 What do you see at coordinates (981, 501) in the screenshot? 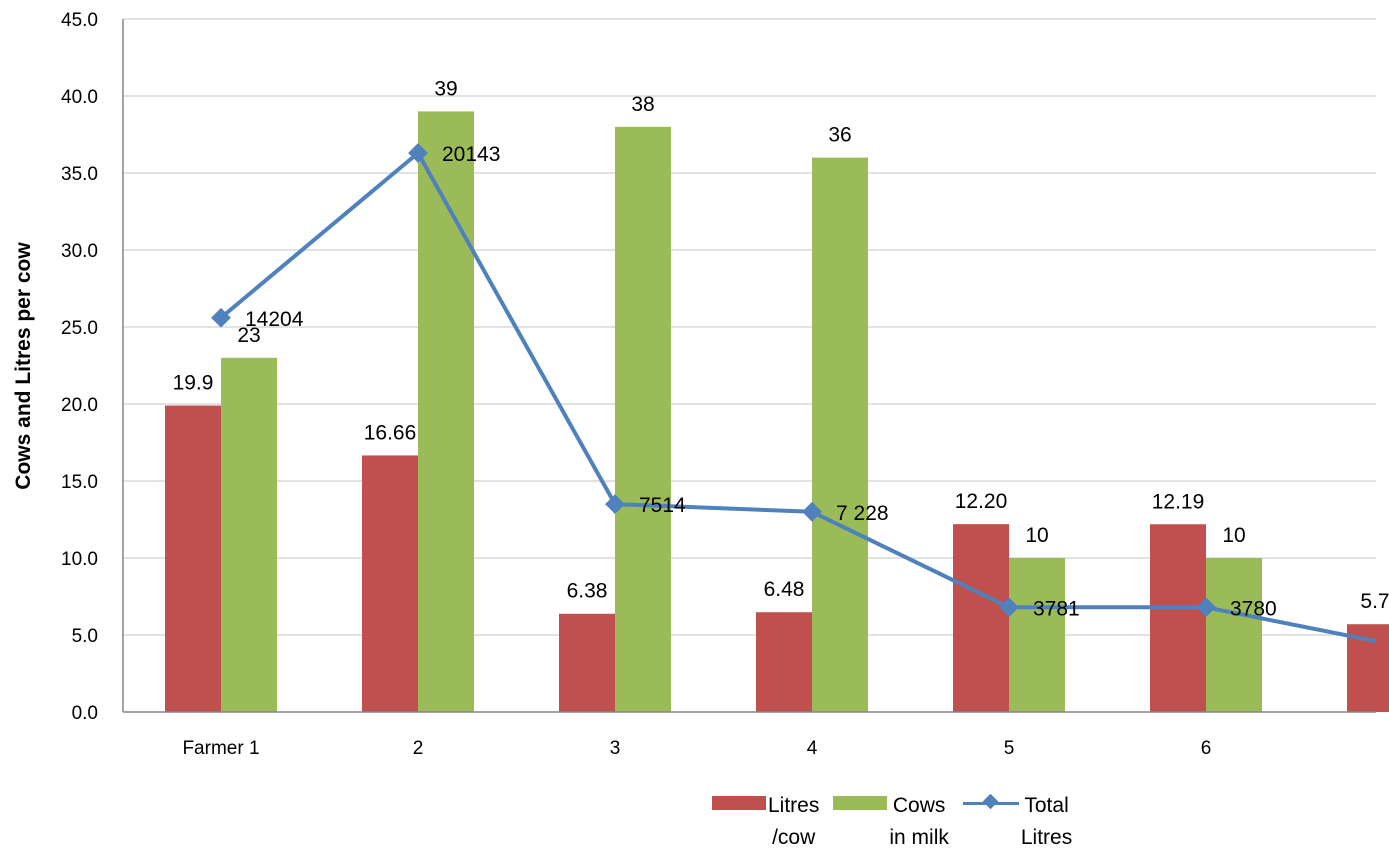
I see `data-label-litres-per-cow: 12.20` at bounding box center [981, 501].